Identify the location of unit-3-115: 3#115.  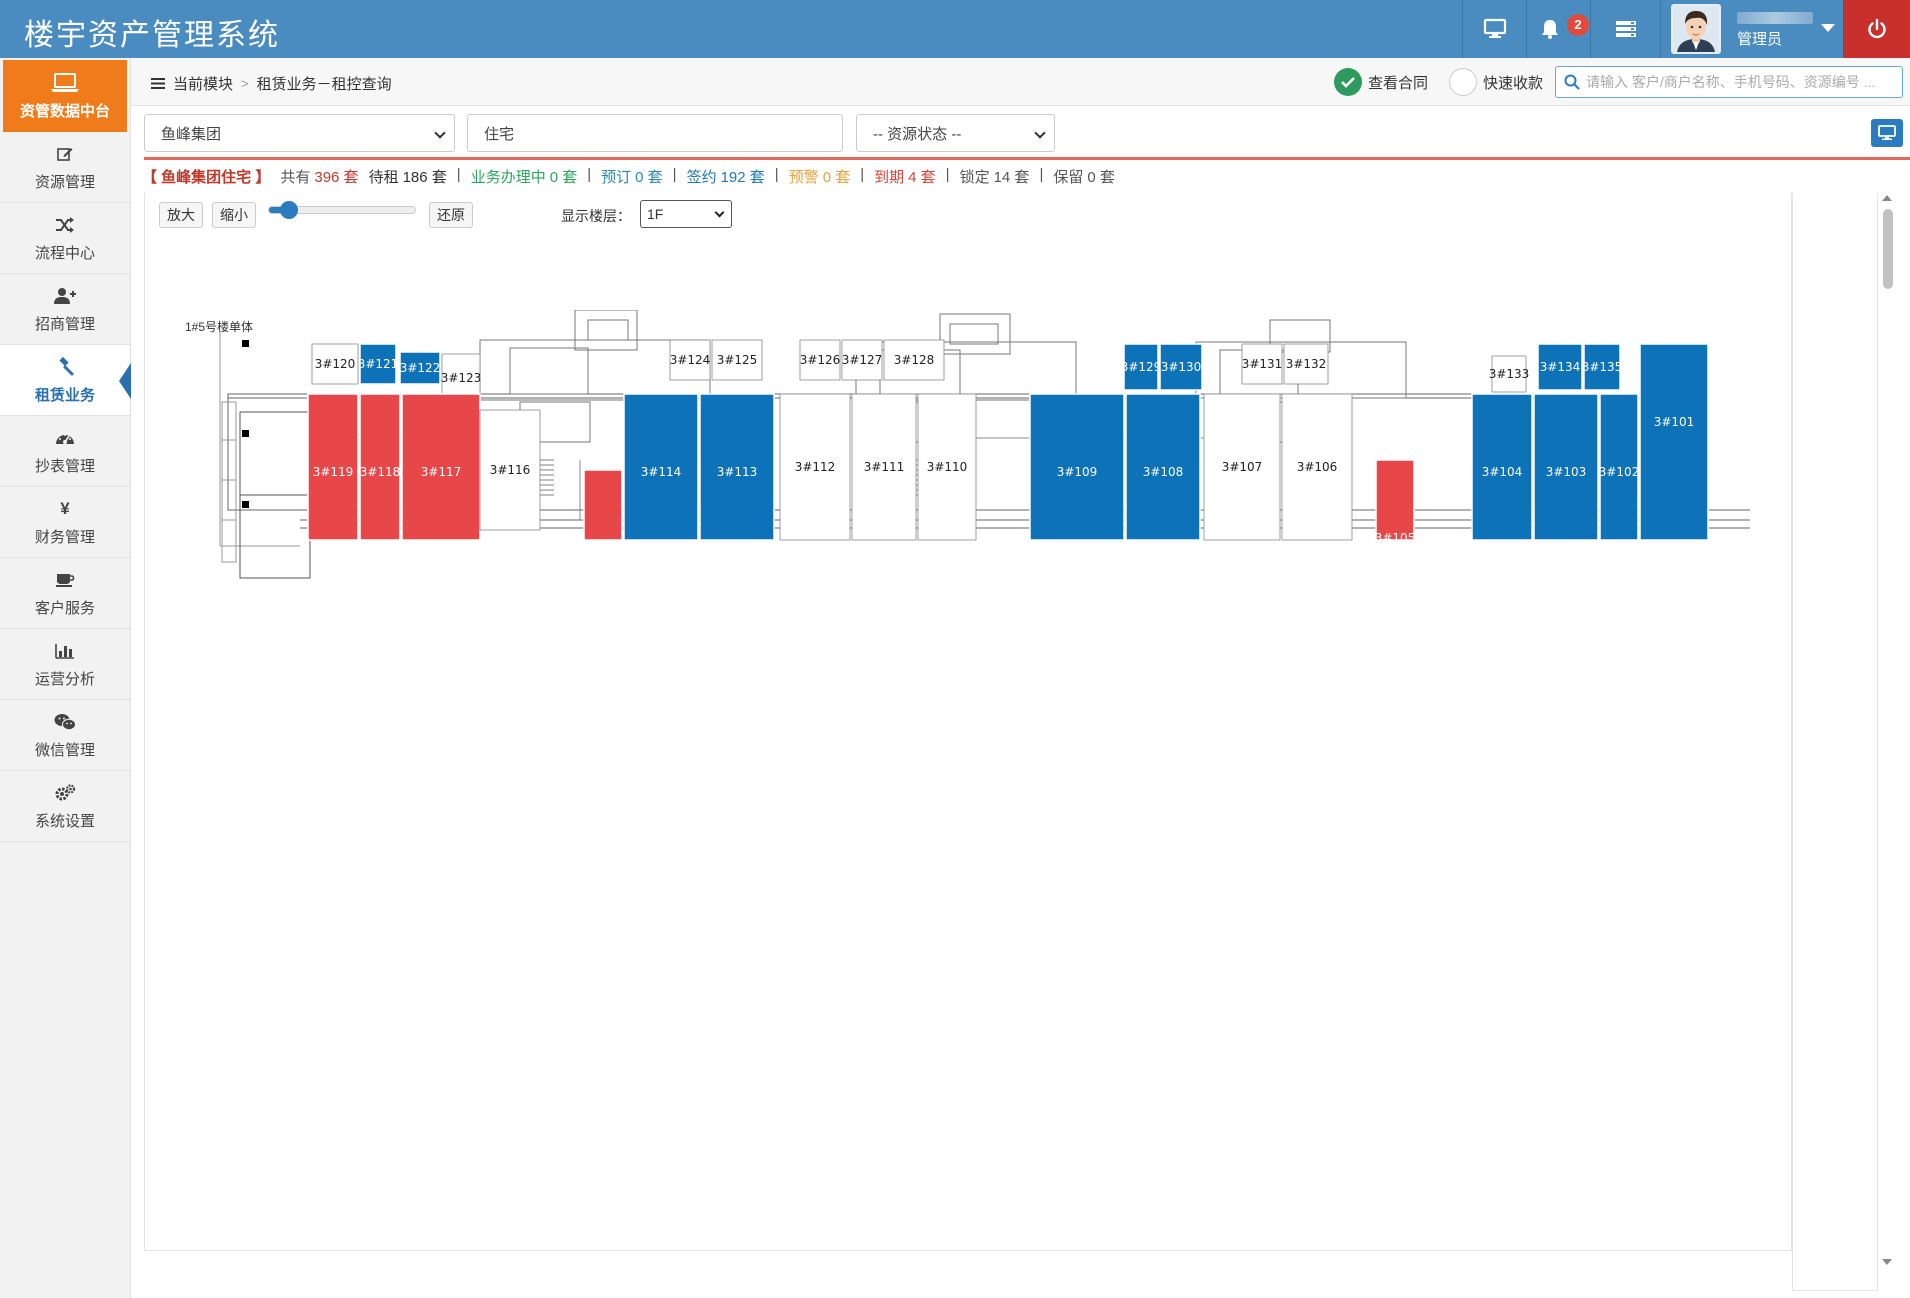
(603, 512).